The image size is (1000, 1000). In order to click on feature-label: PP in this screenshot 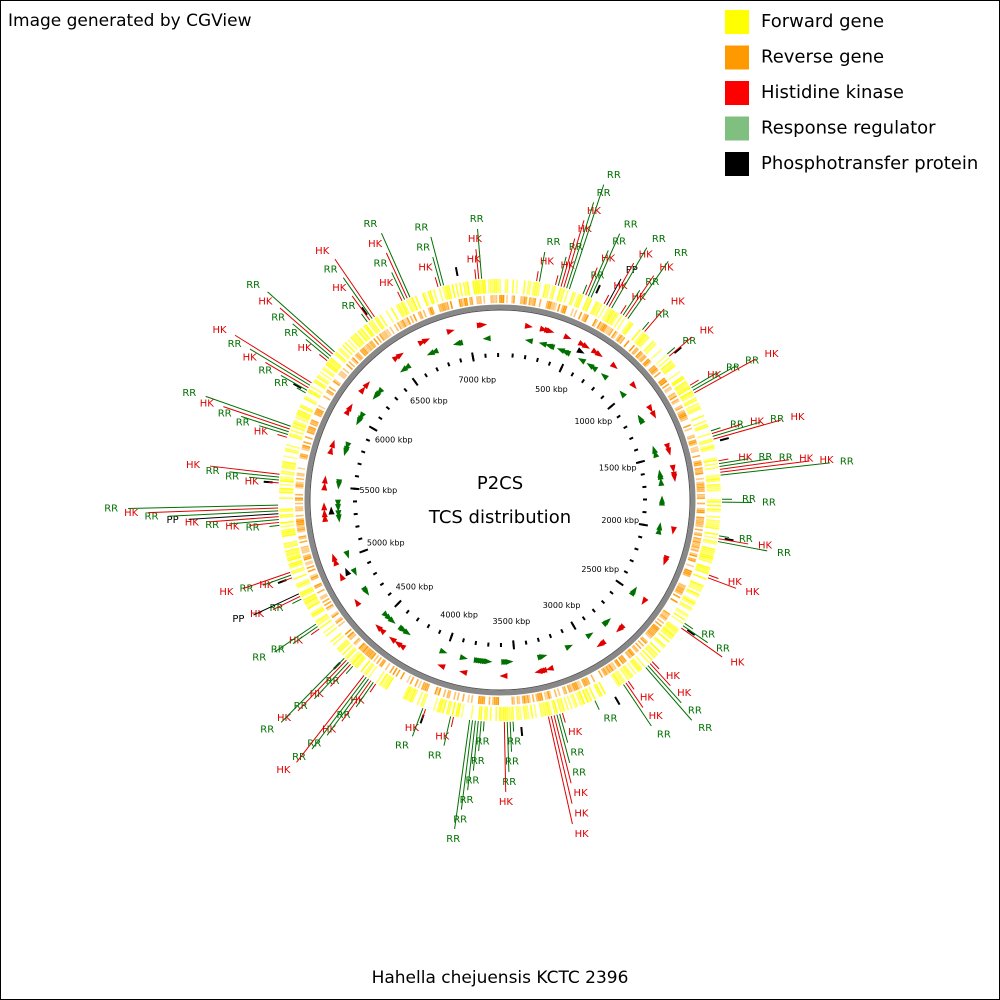, I will do `click(632, 270)`.